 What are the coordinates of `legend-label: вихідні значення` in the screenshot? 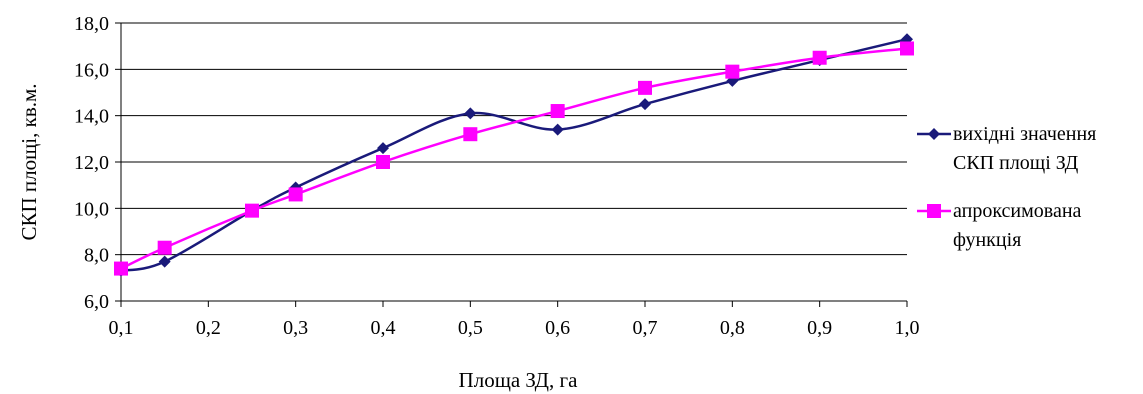 It's located at (1024, 134).